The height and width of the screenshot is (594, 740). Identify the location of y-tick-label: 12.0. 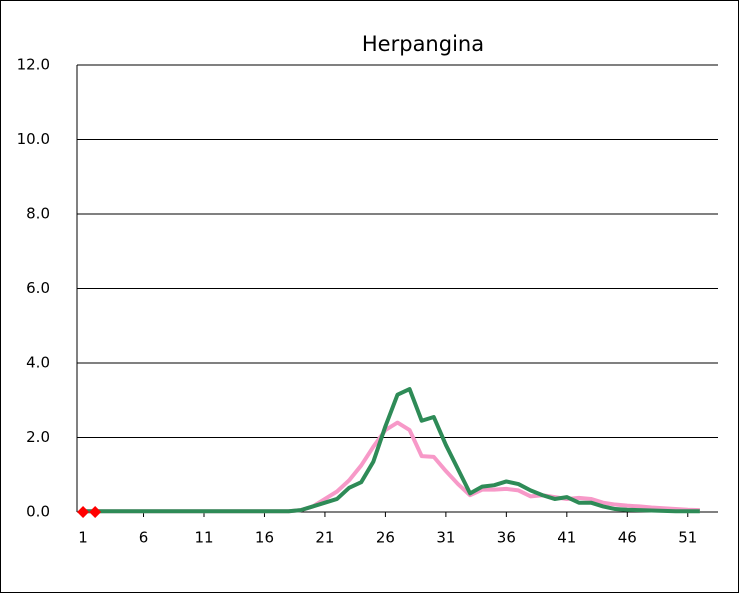
(33, 65).